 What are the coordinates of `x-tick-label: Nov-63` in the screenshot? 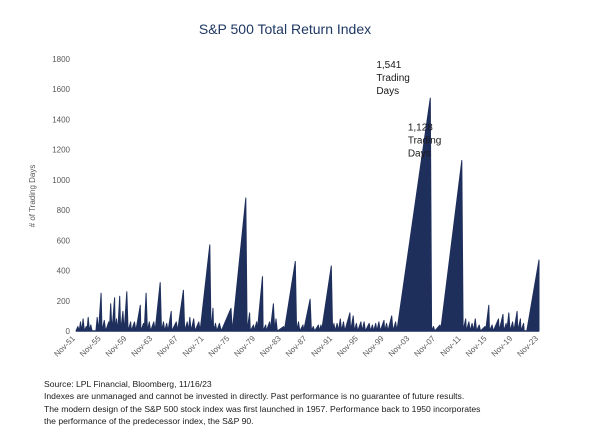 It's located at (142, 346).